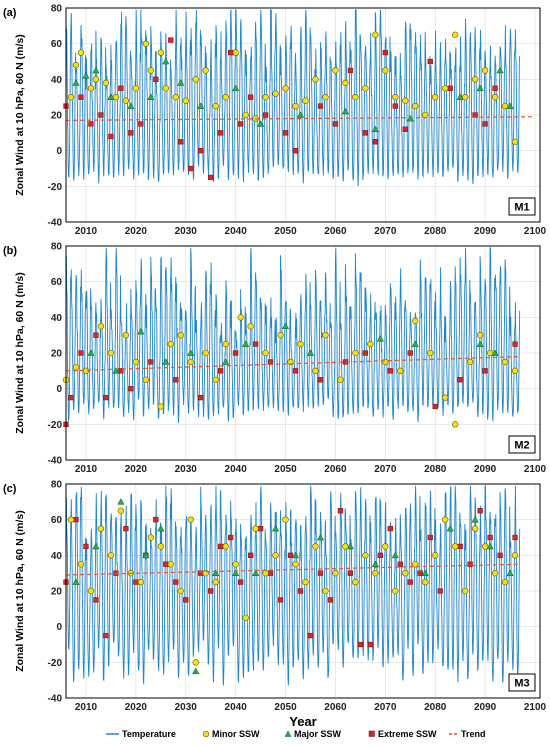  I want to click on x-tick-label: 2080, so click(435, 231).